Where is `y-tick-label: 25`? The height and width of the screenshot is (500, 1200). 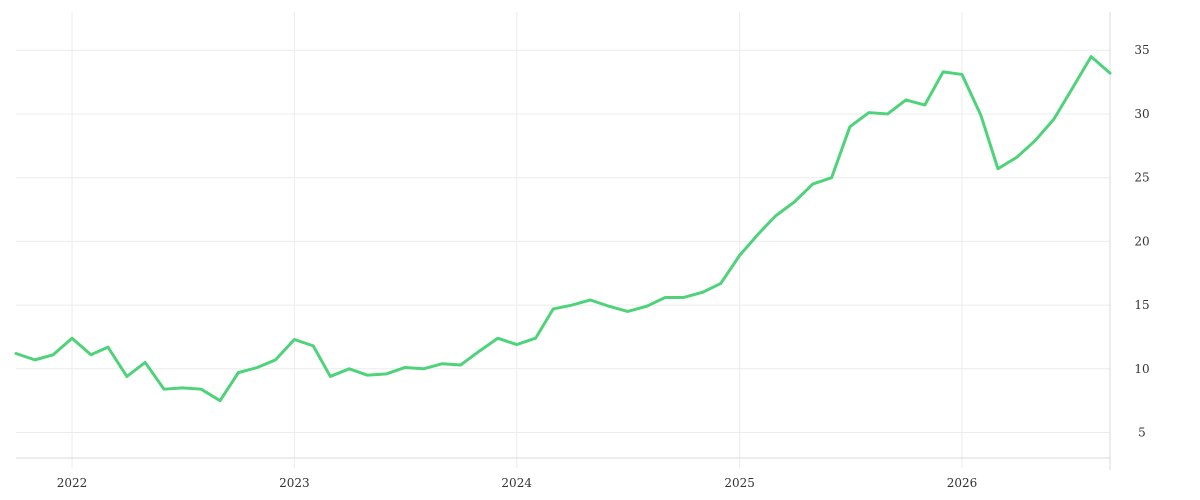
y-tick-label: 25 is located at coordinates (1141, 178).